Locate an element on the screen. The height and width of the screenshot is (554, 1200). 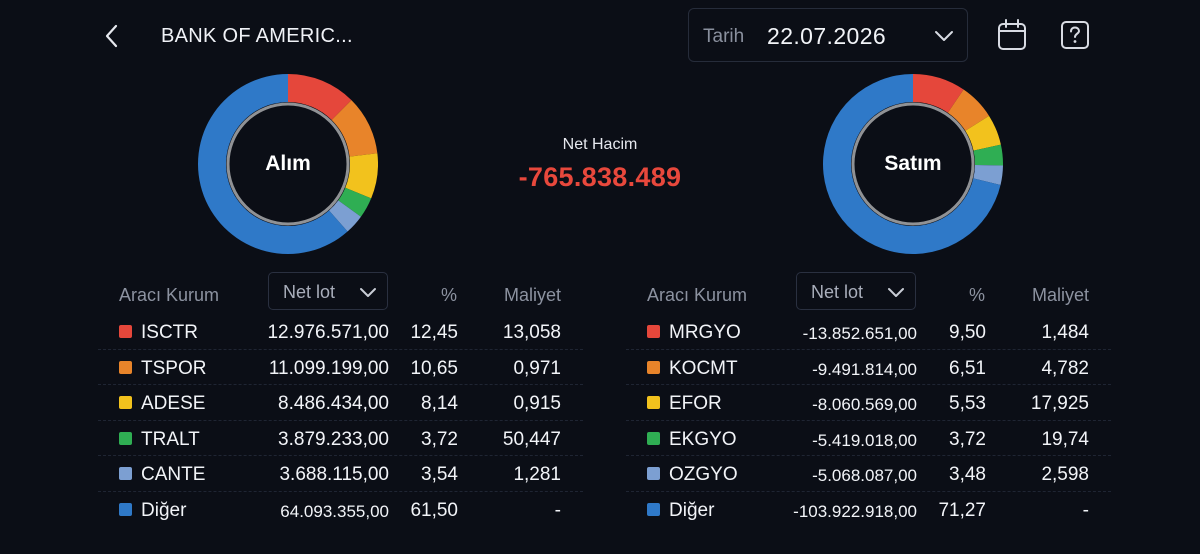
table-row: TRALT 3.879.233,00 3,72 50,447 is located at coordinates (340, 438).